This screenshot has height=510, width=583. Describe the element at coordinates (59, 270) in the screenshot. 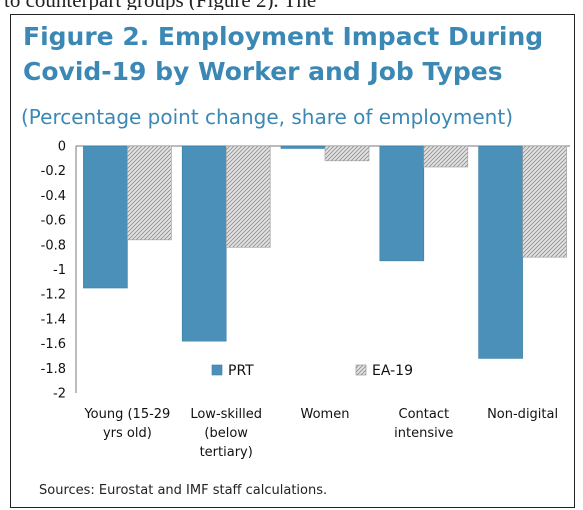

I see `y-tick-label: -1` at that location.